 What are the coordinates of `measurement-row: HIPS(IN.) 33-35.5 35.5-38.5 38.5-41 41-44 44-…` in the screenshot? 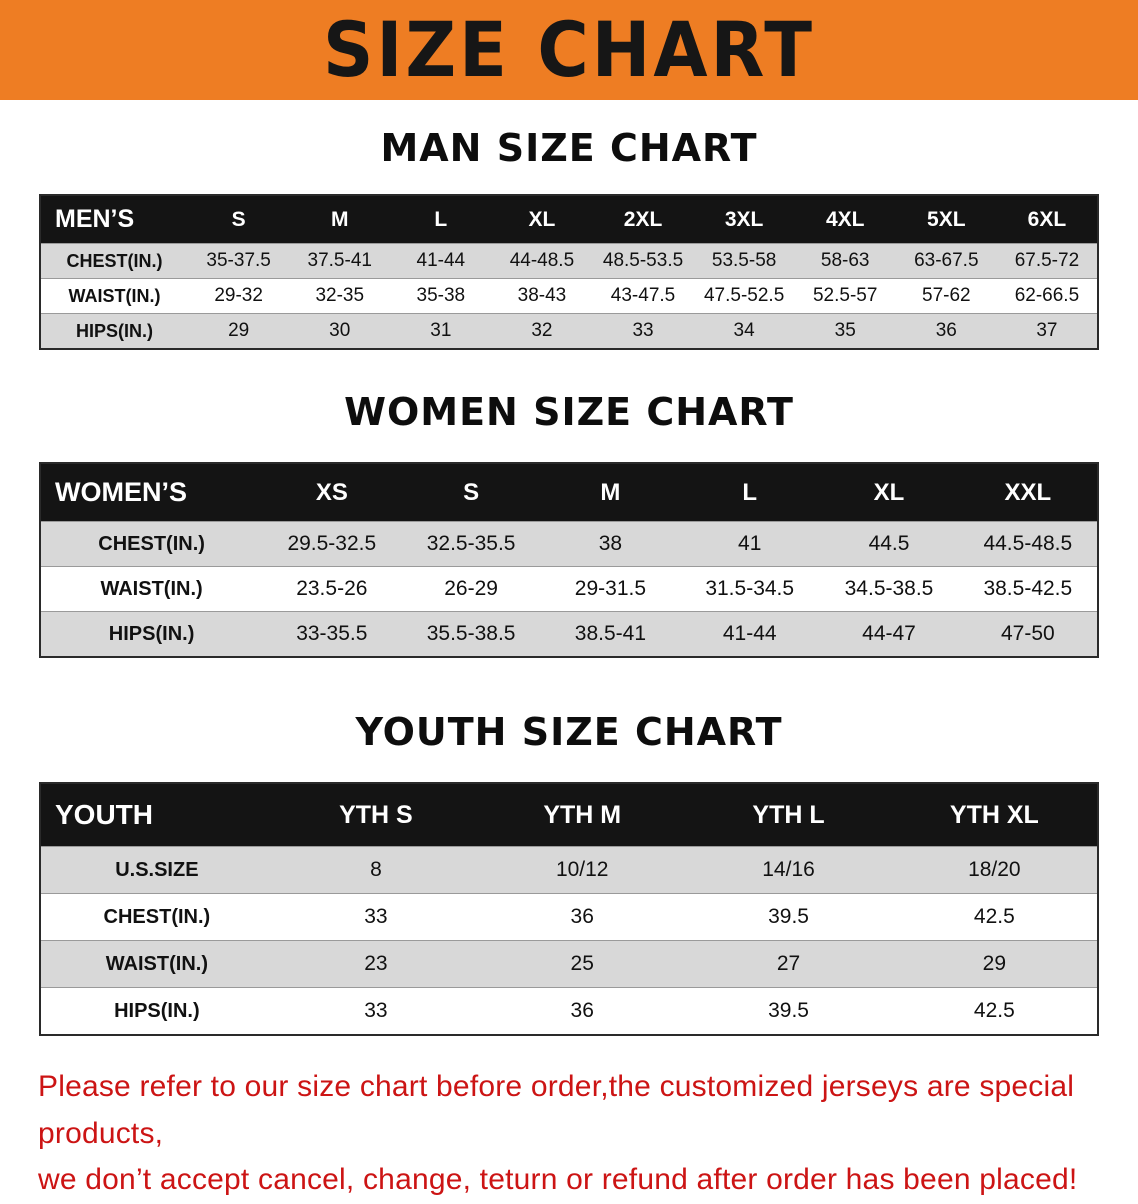 It's located at (569, 634).